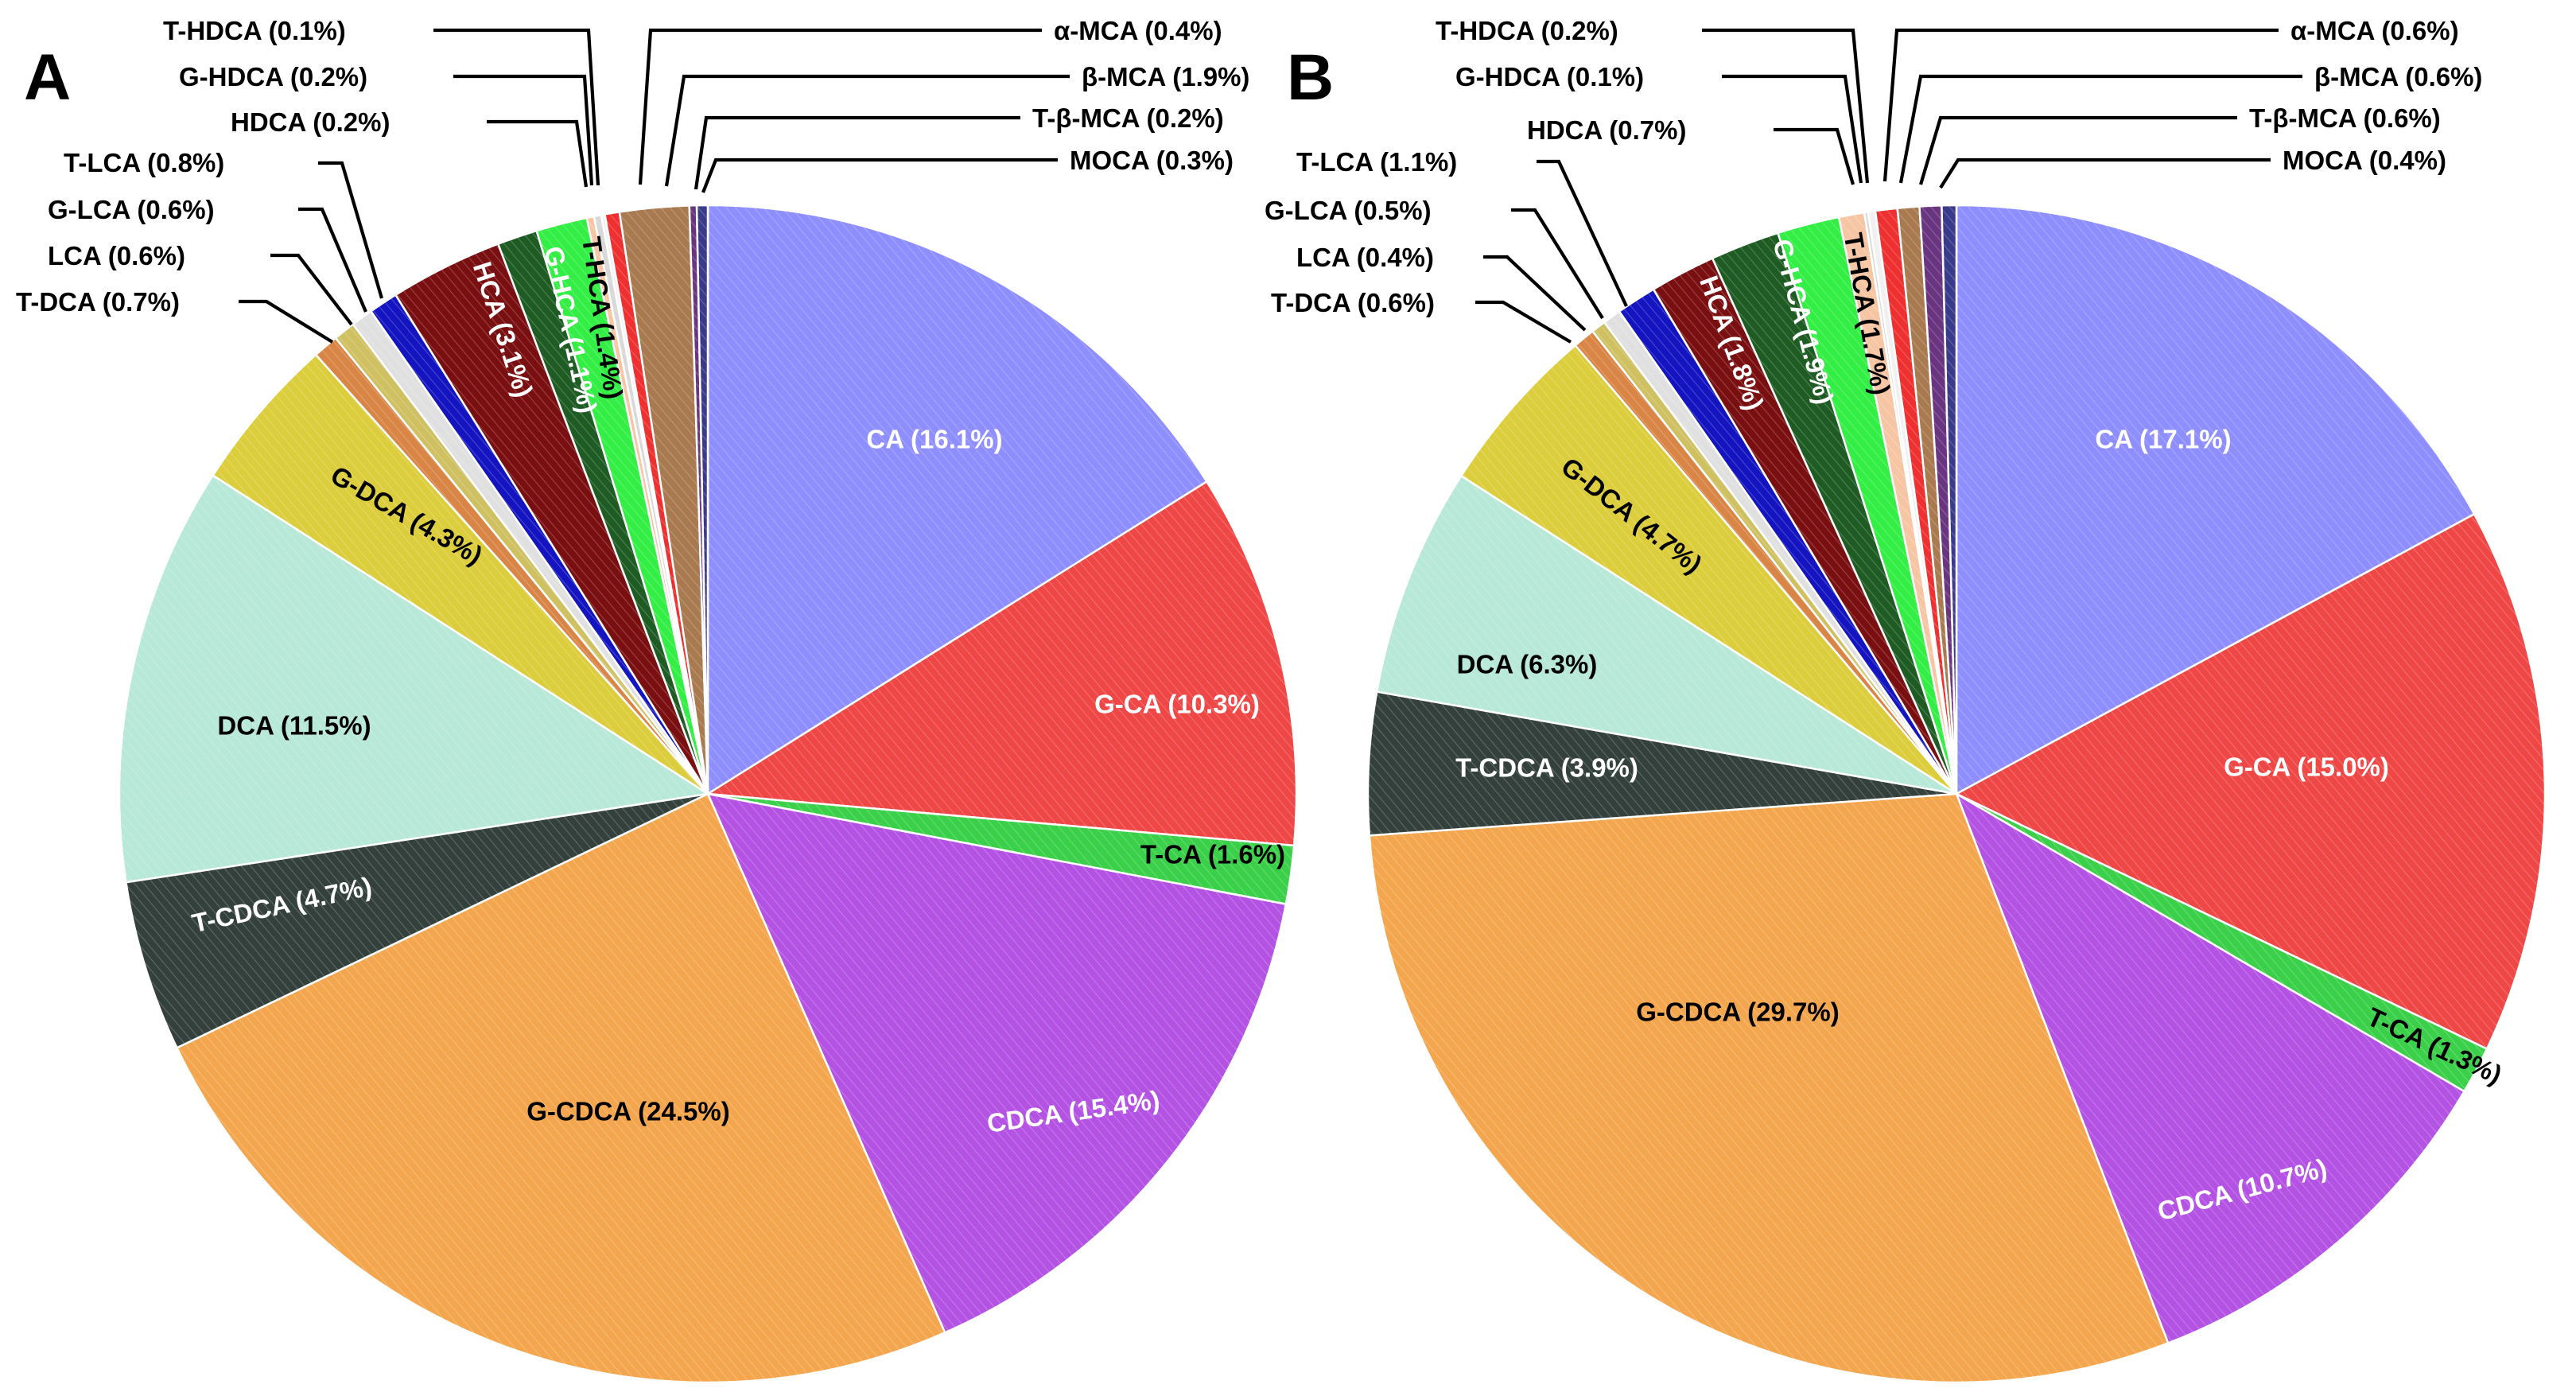  I want to click on label-b-t-beta-mca: T-β-MCA (0.6%), so click(2345, 118).